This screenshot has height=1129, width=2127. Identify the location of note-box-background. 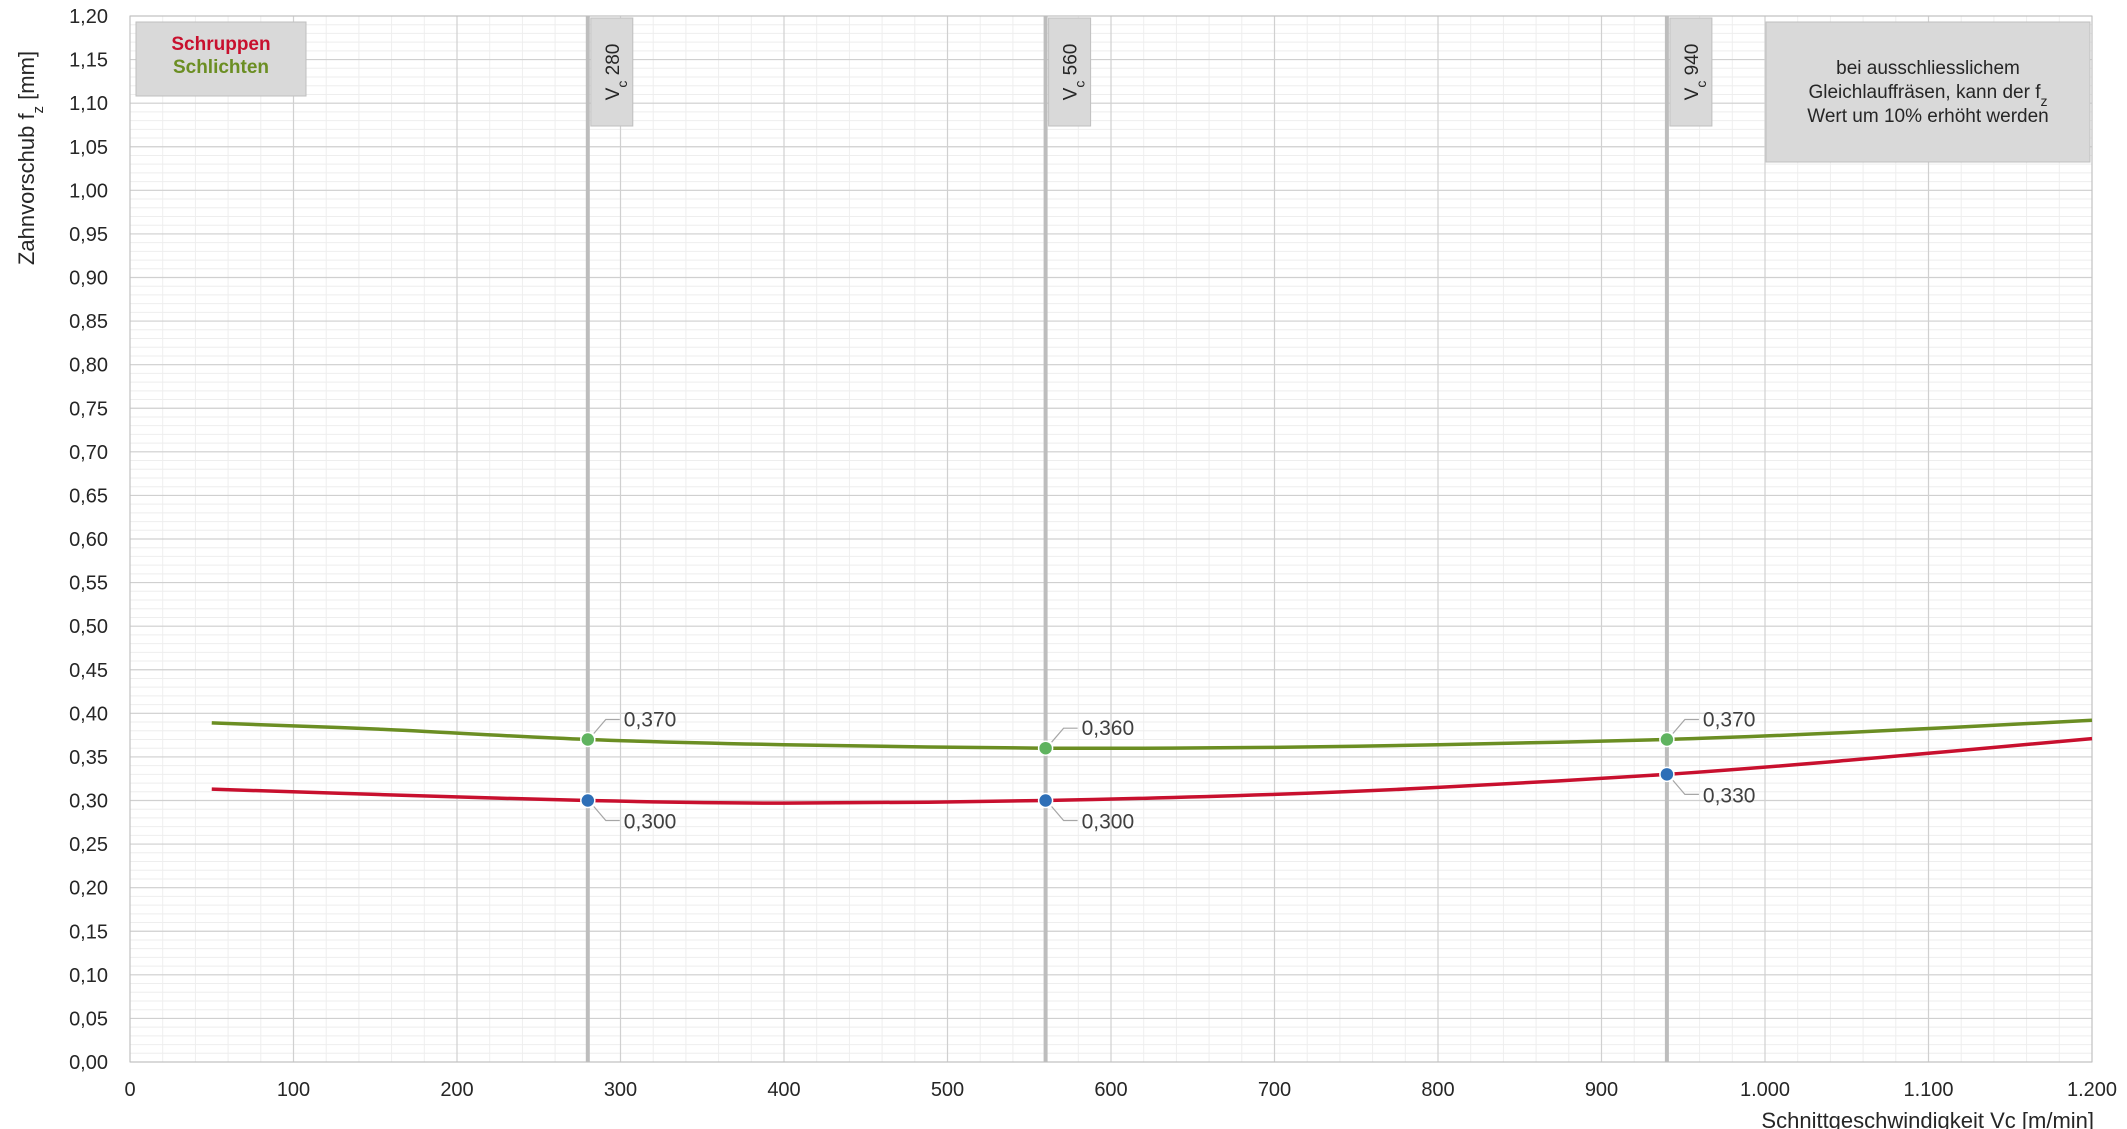
(1928, 92).